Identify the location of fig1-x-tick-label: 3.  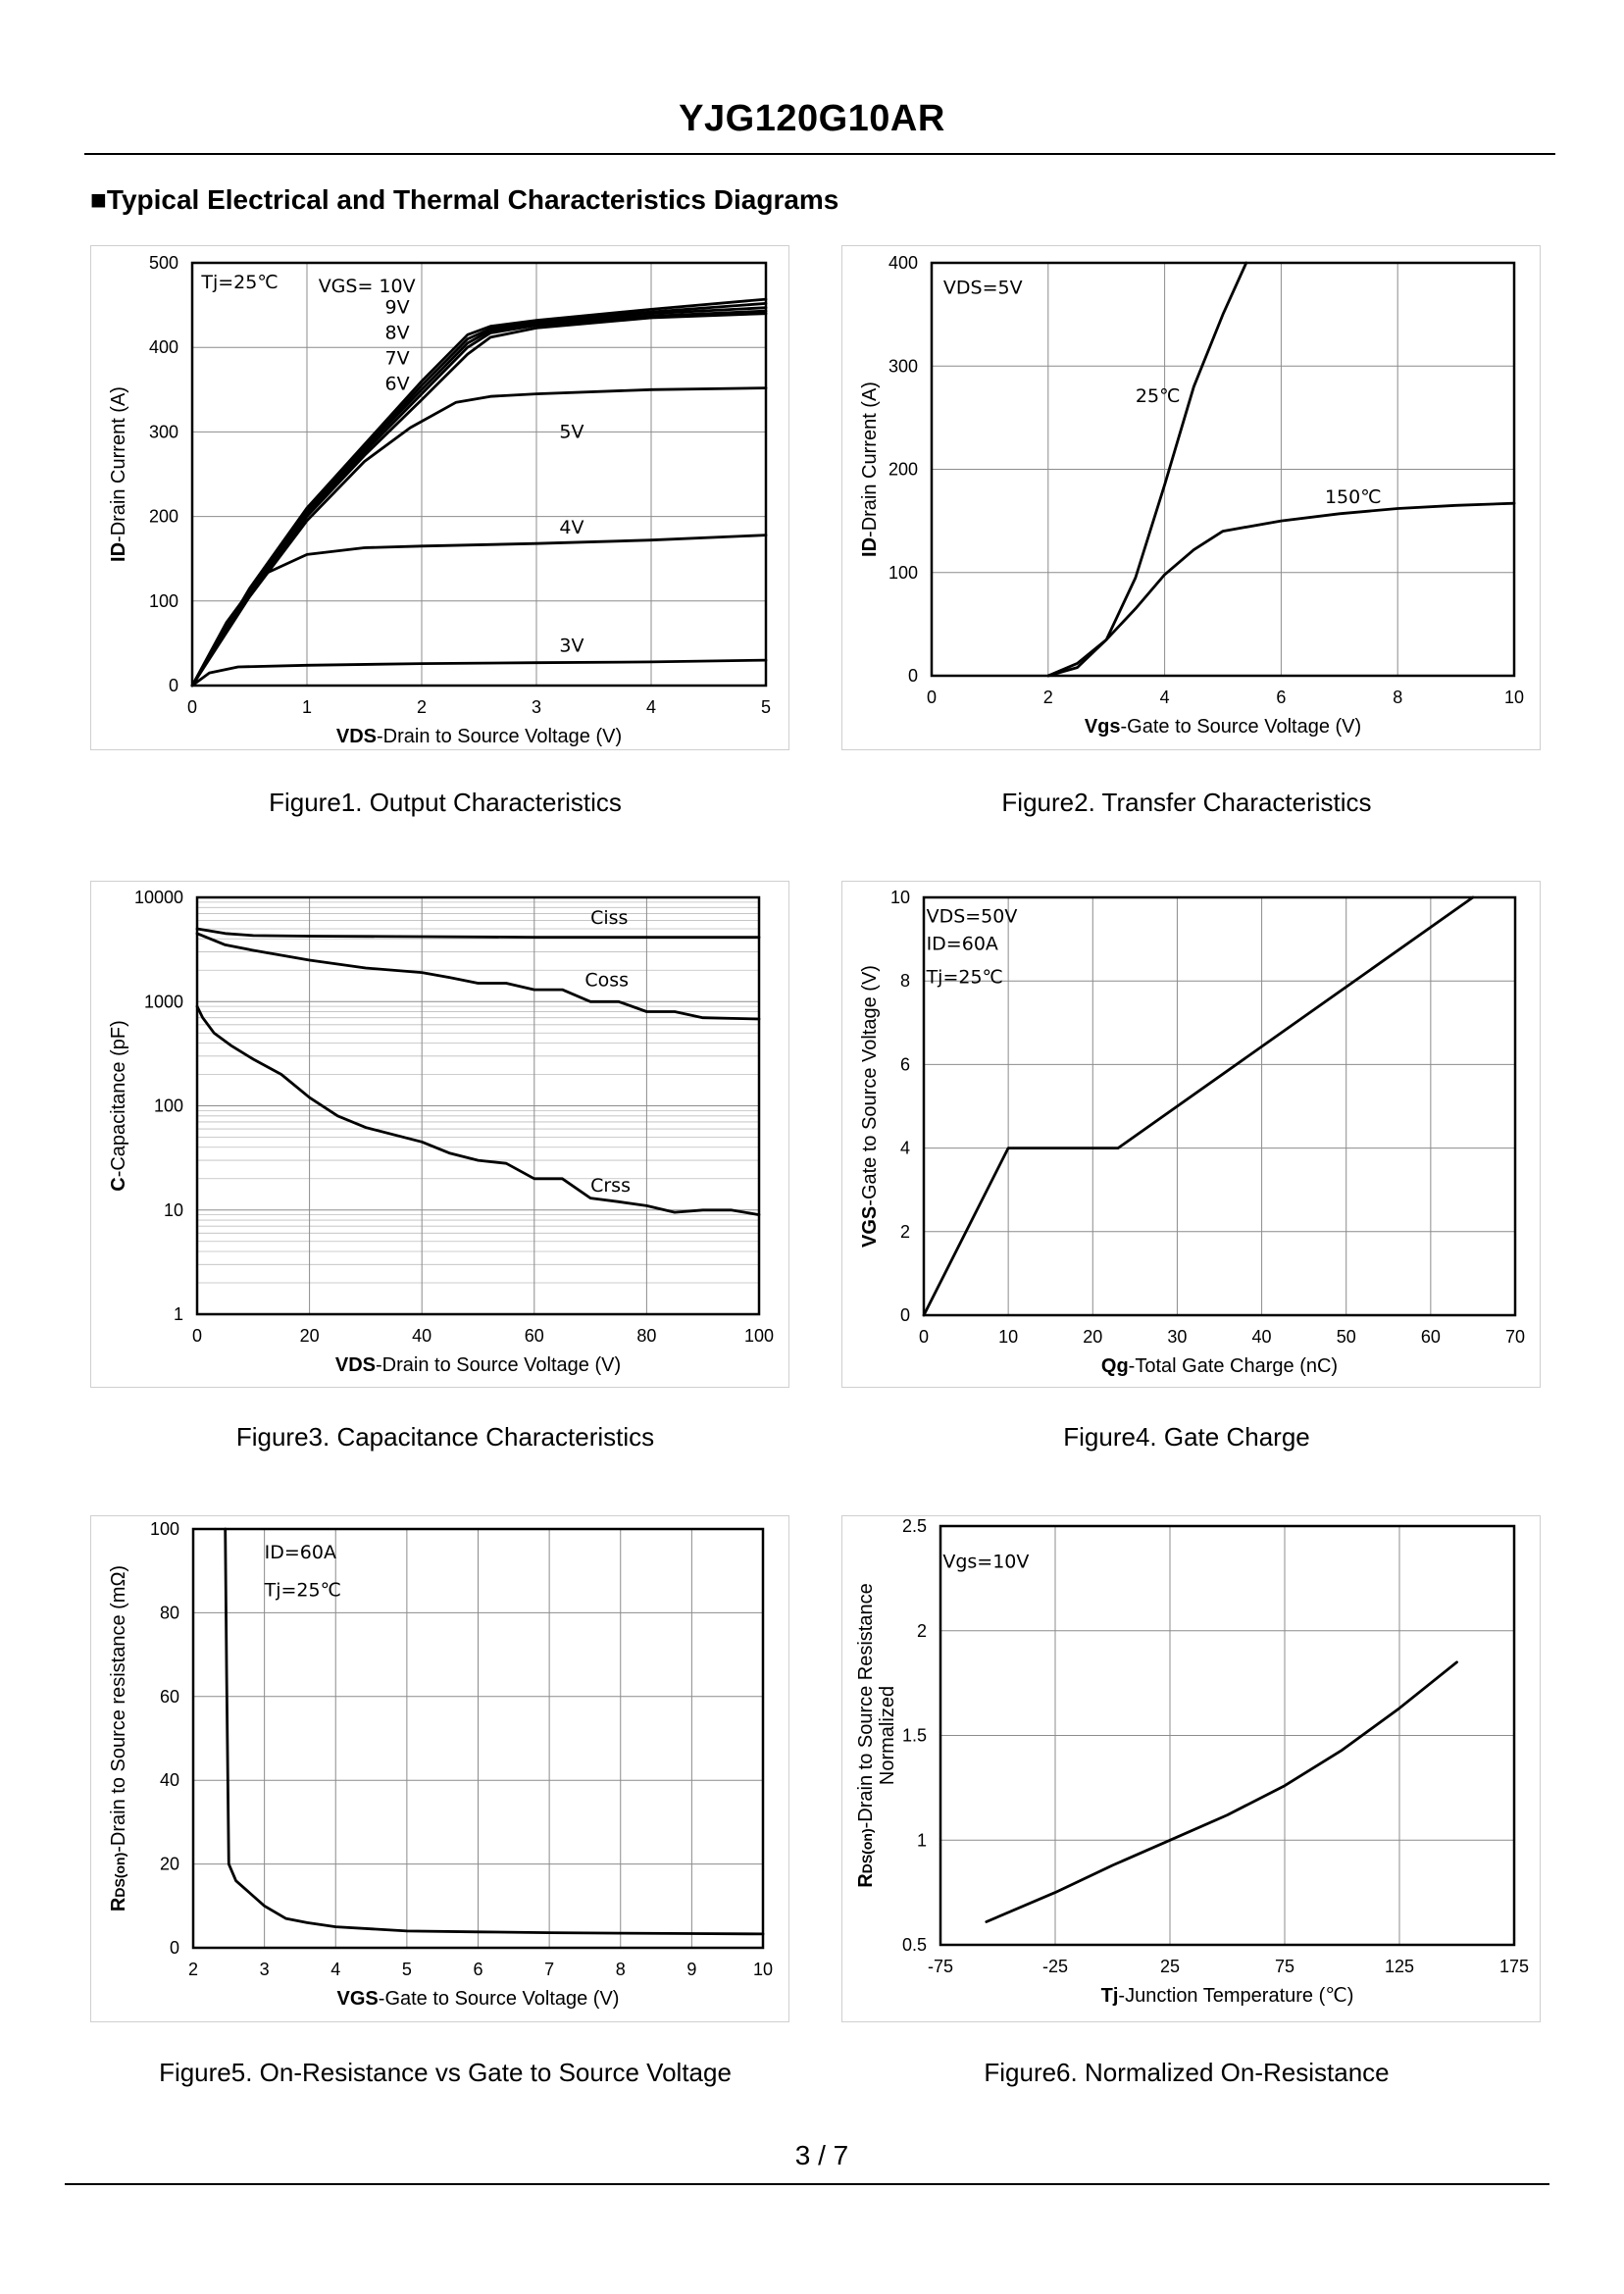
(536, 707).